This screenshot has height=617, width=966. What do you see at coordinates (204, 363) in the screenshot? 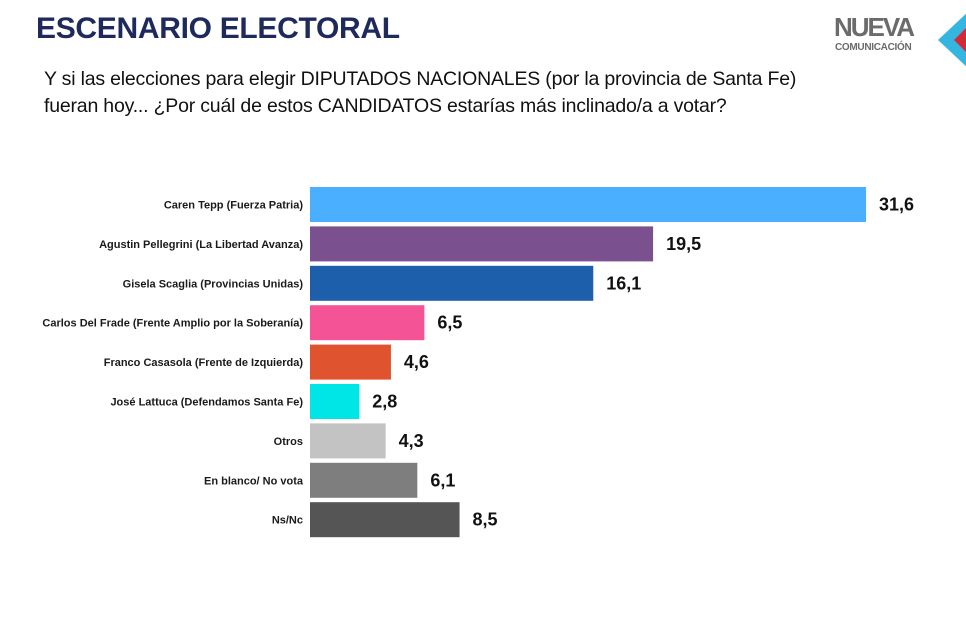
I see `category-label: Franco Casasola (Frente de Izquierda)` at bounding box center [204, 363].